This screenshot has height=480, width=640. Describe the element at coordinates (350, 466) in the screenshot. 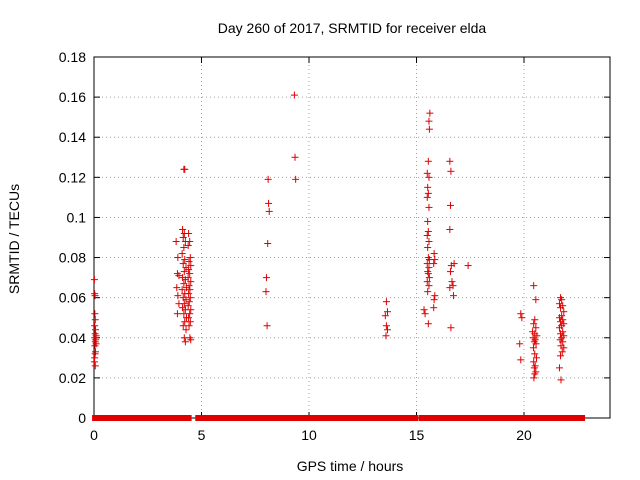

I see `x-axis-label: GPS time / hours` at that location.